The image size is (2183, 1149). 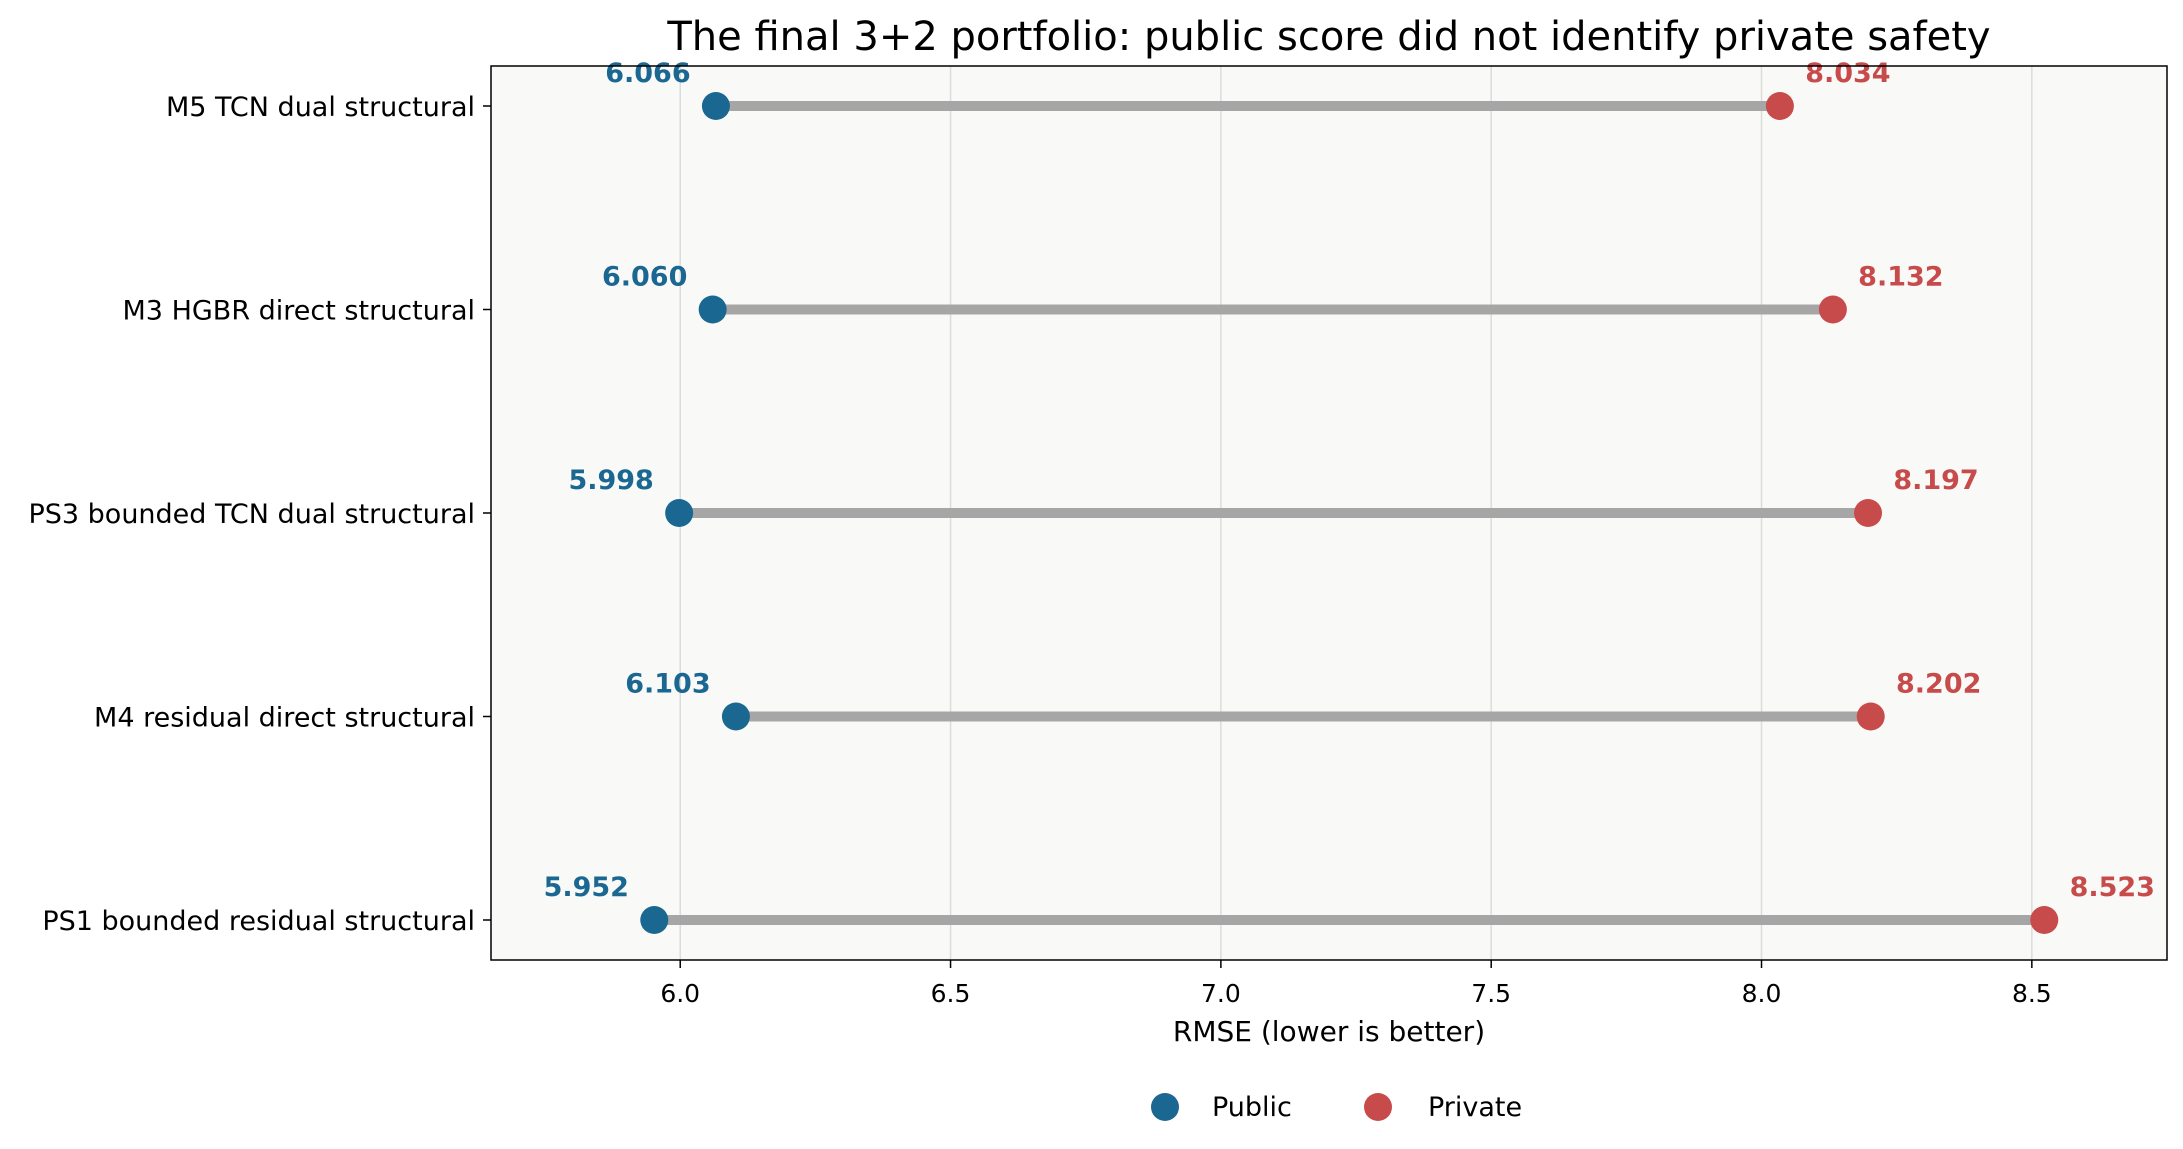 I want to click on x-tick-label: 6.5, so click(x=951, y=993).